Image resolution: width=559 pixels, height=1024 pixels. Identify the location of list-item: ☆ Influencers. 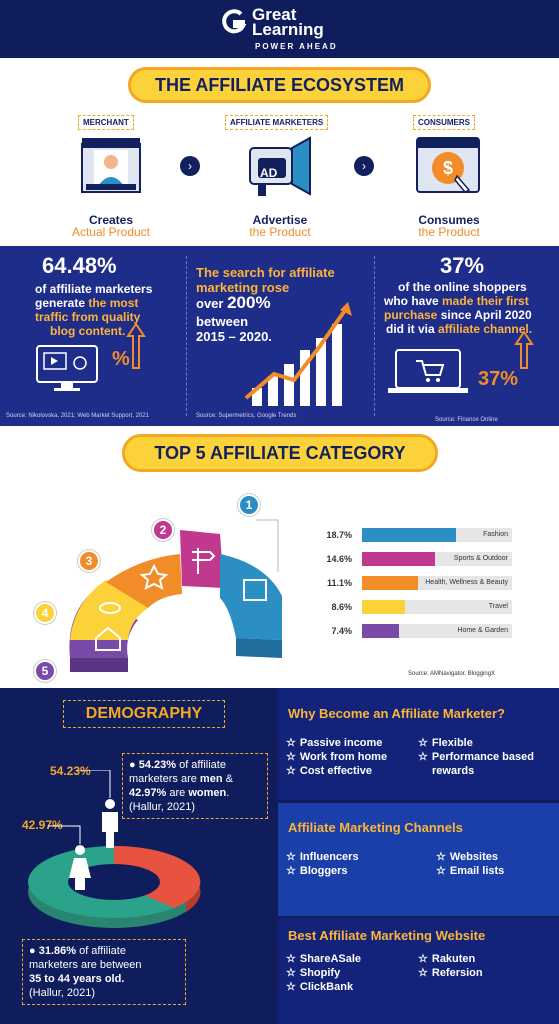
(322, 857).